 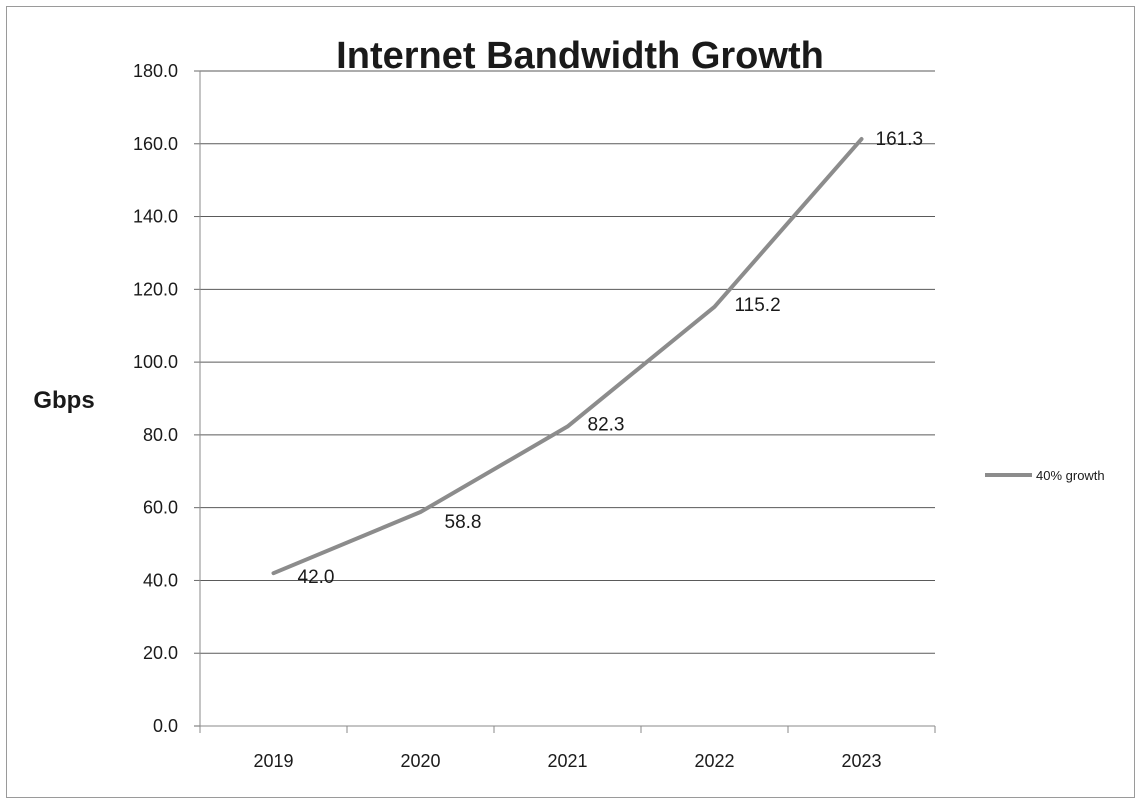 What do you see at coordinates (606, 425) in the screenshot?
I see `data-label: 82.3` at bounding box center [606, 425].